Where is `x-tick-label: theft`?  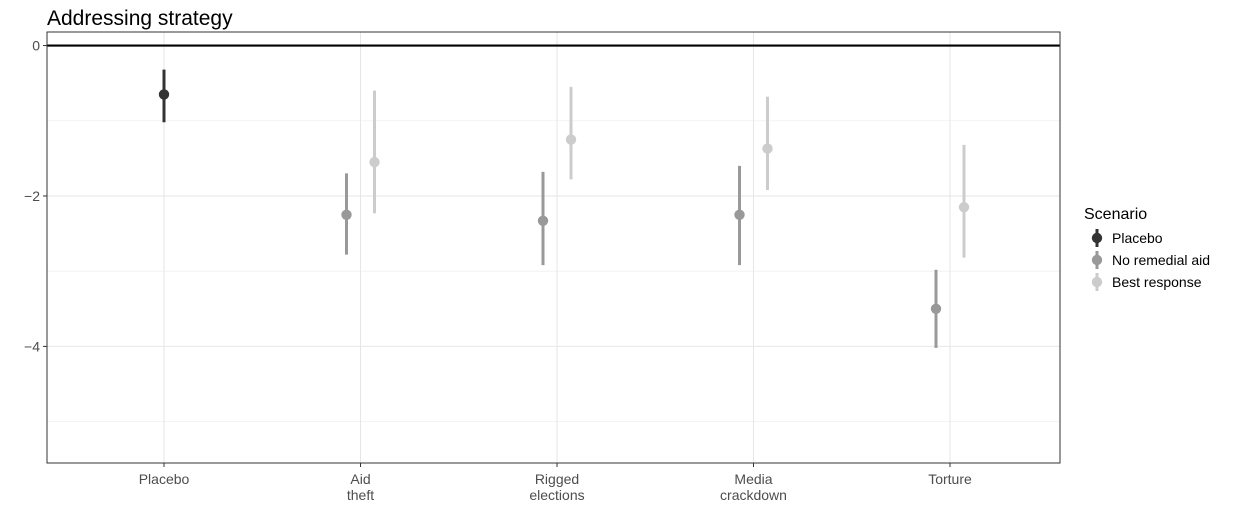
x-tick-label: theft is located at coordinates (360, 495).